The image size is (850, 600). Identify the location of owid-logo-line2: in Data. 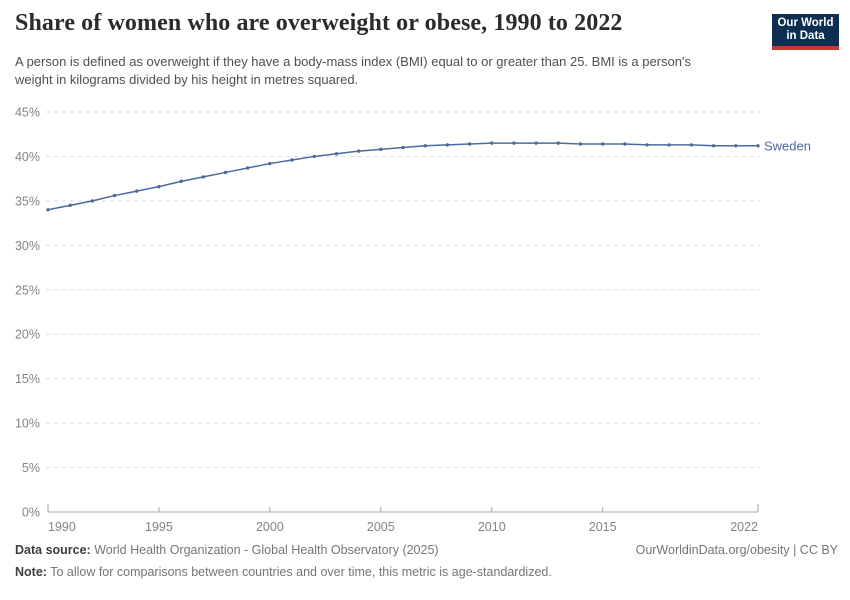
(805, 36).